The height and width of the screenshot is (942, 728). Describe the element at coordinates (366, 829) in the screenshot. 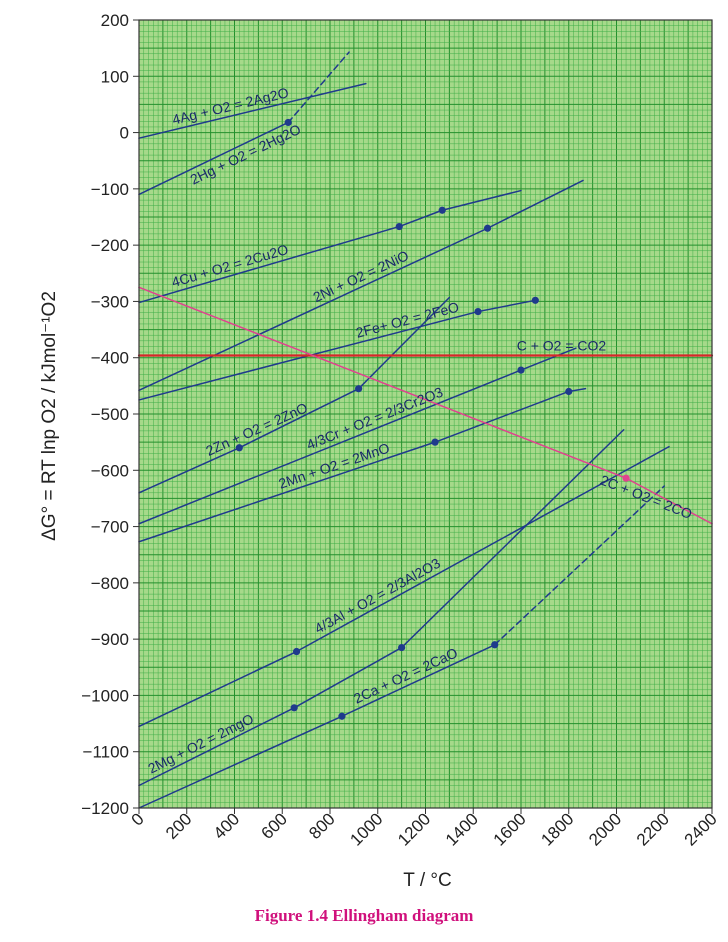

I see `x-tick-label: 1000` at that location.